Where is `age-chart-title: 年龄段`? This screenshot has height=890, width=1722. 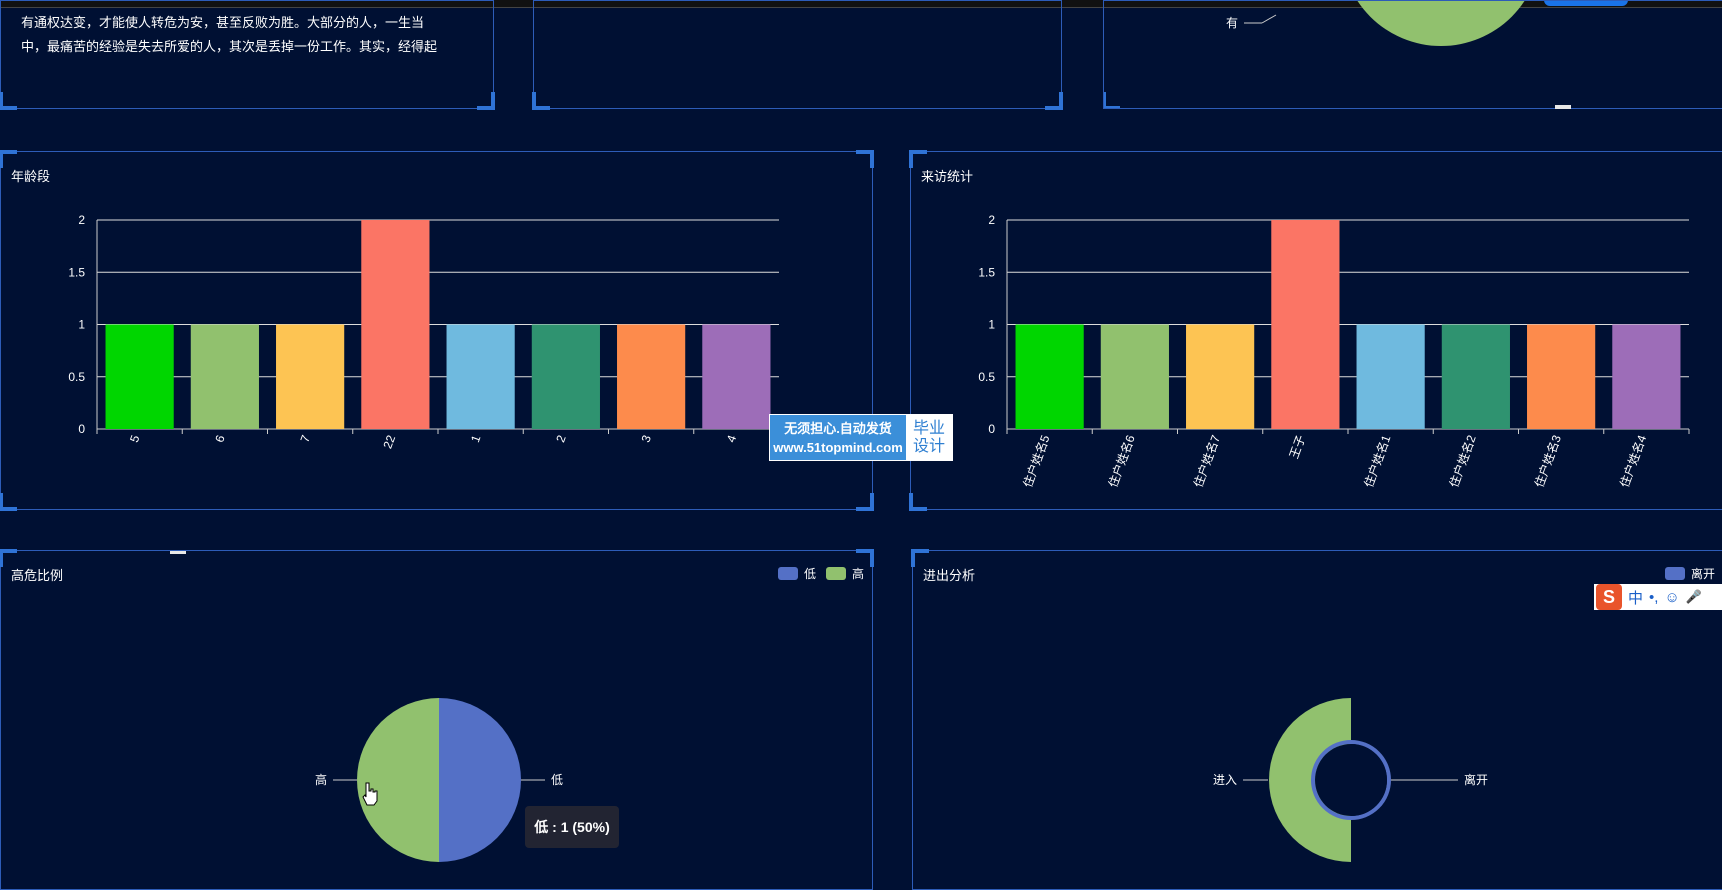 age-chart-title: 年龄段 is located at coordinates (31, 176).